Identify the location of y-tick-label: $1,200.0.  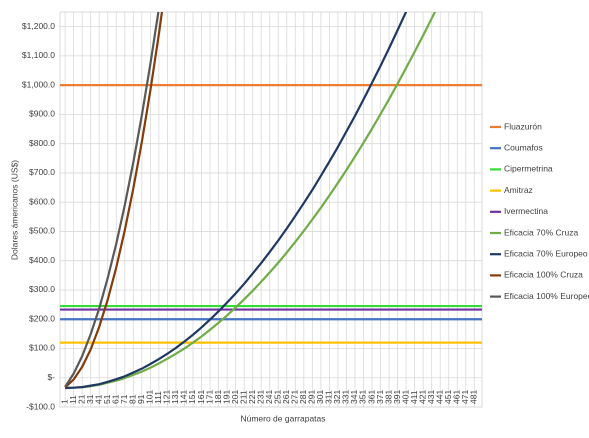
(38, 26).